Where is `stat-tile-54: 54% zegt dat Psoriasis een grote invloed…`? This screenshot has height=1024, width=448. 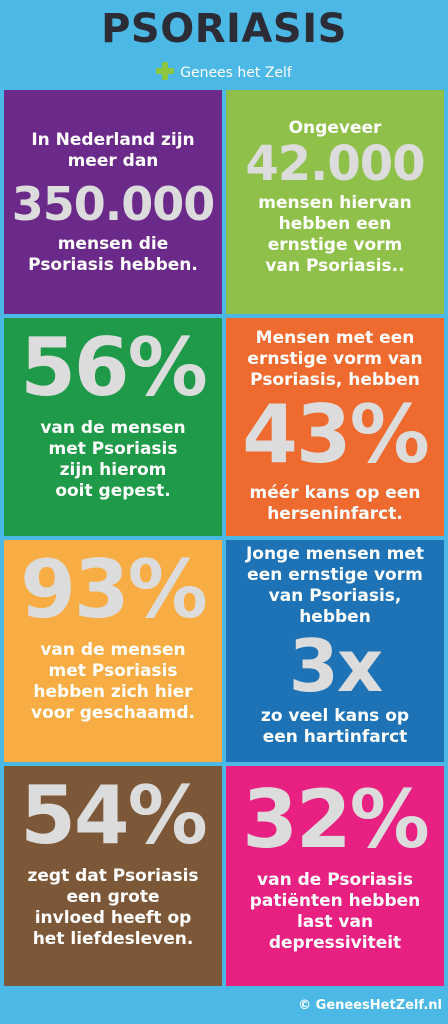 stat-tile-54: 54% zegt dat Psoriasis een grote invloed… is located at coordinates (113, 876).